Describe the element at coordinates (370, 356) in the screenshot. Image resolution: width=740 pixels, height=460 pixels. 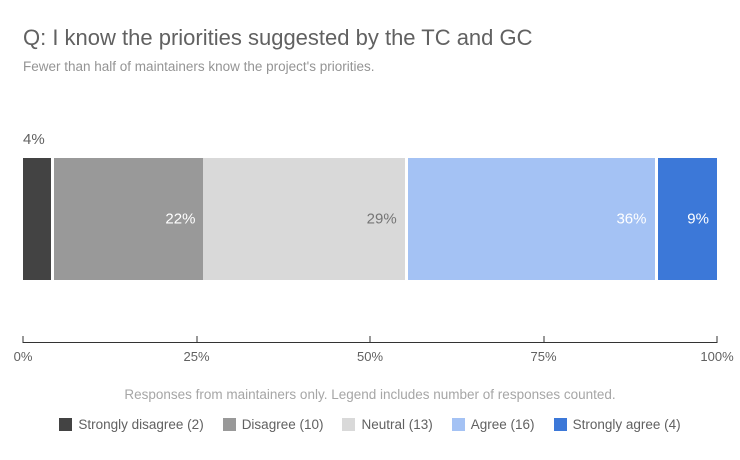
I see `x-axis-tick-label: 50%` at that location.